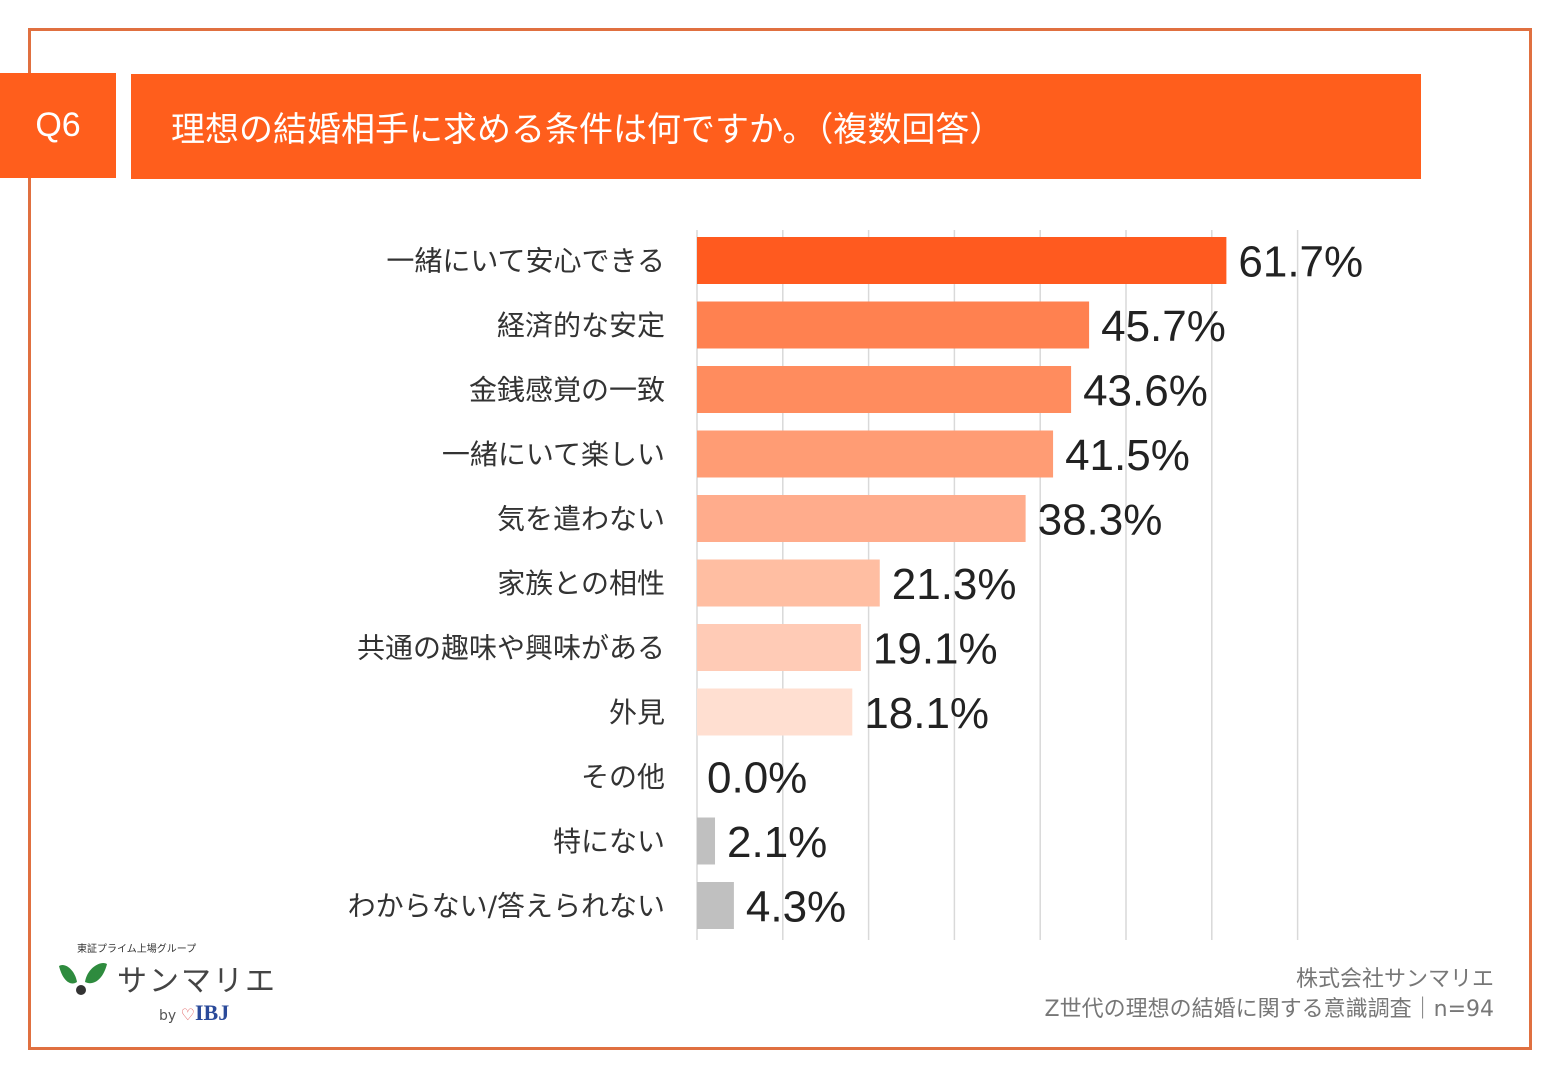 This screenshot has height=1080, width=1560. Describe the element at coordinates (581, 583) in the screenshot. I see `category-label: 家族との相性` at that location.